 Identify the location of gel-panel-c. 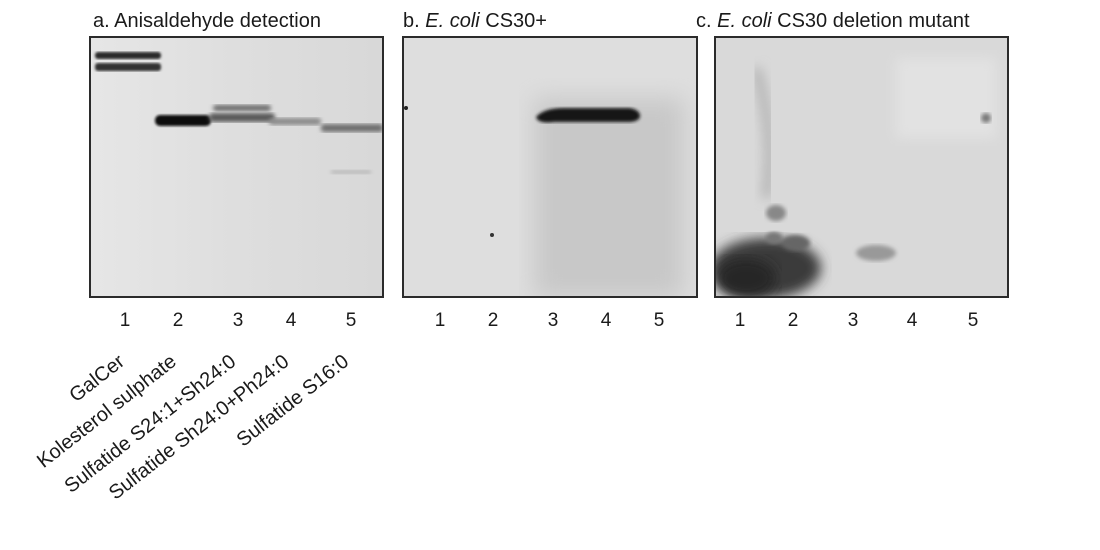
(861, 167).